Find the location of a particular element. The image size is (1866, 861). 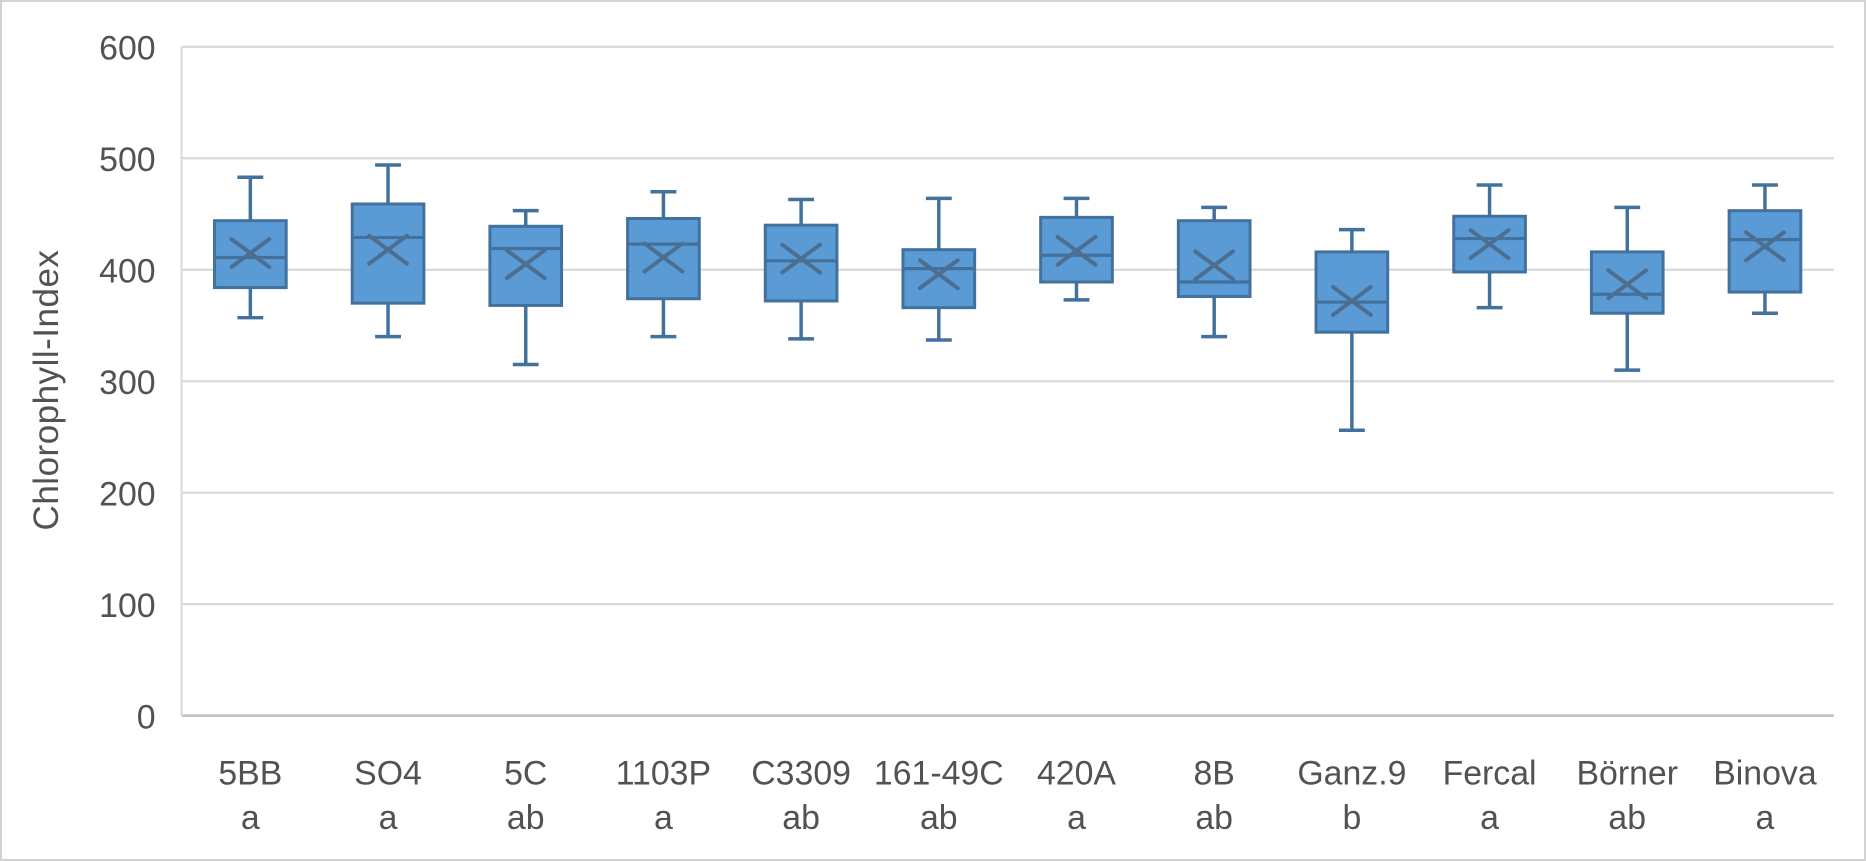

x-group-letter-Fercal: a is located at coordinates (1489, 818).